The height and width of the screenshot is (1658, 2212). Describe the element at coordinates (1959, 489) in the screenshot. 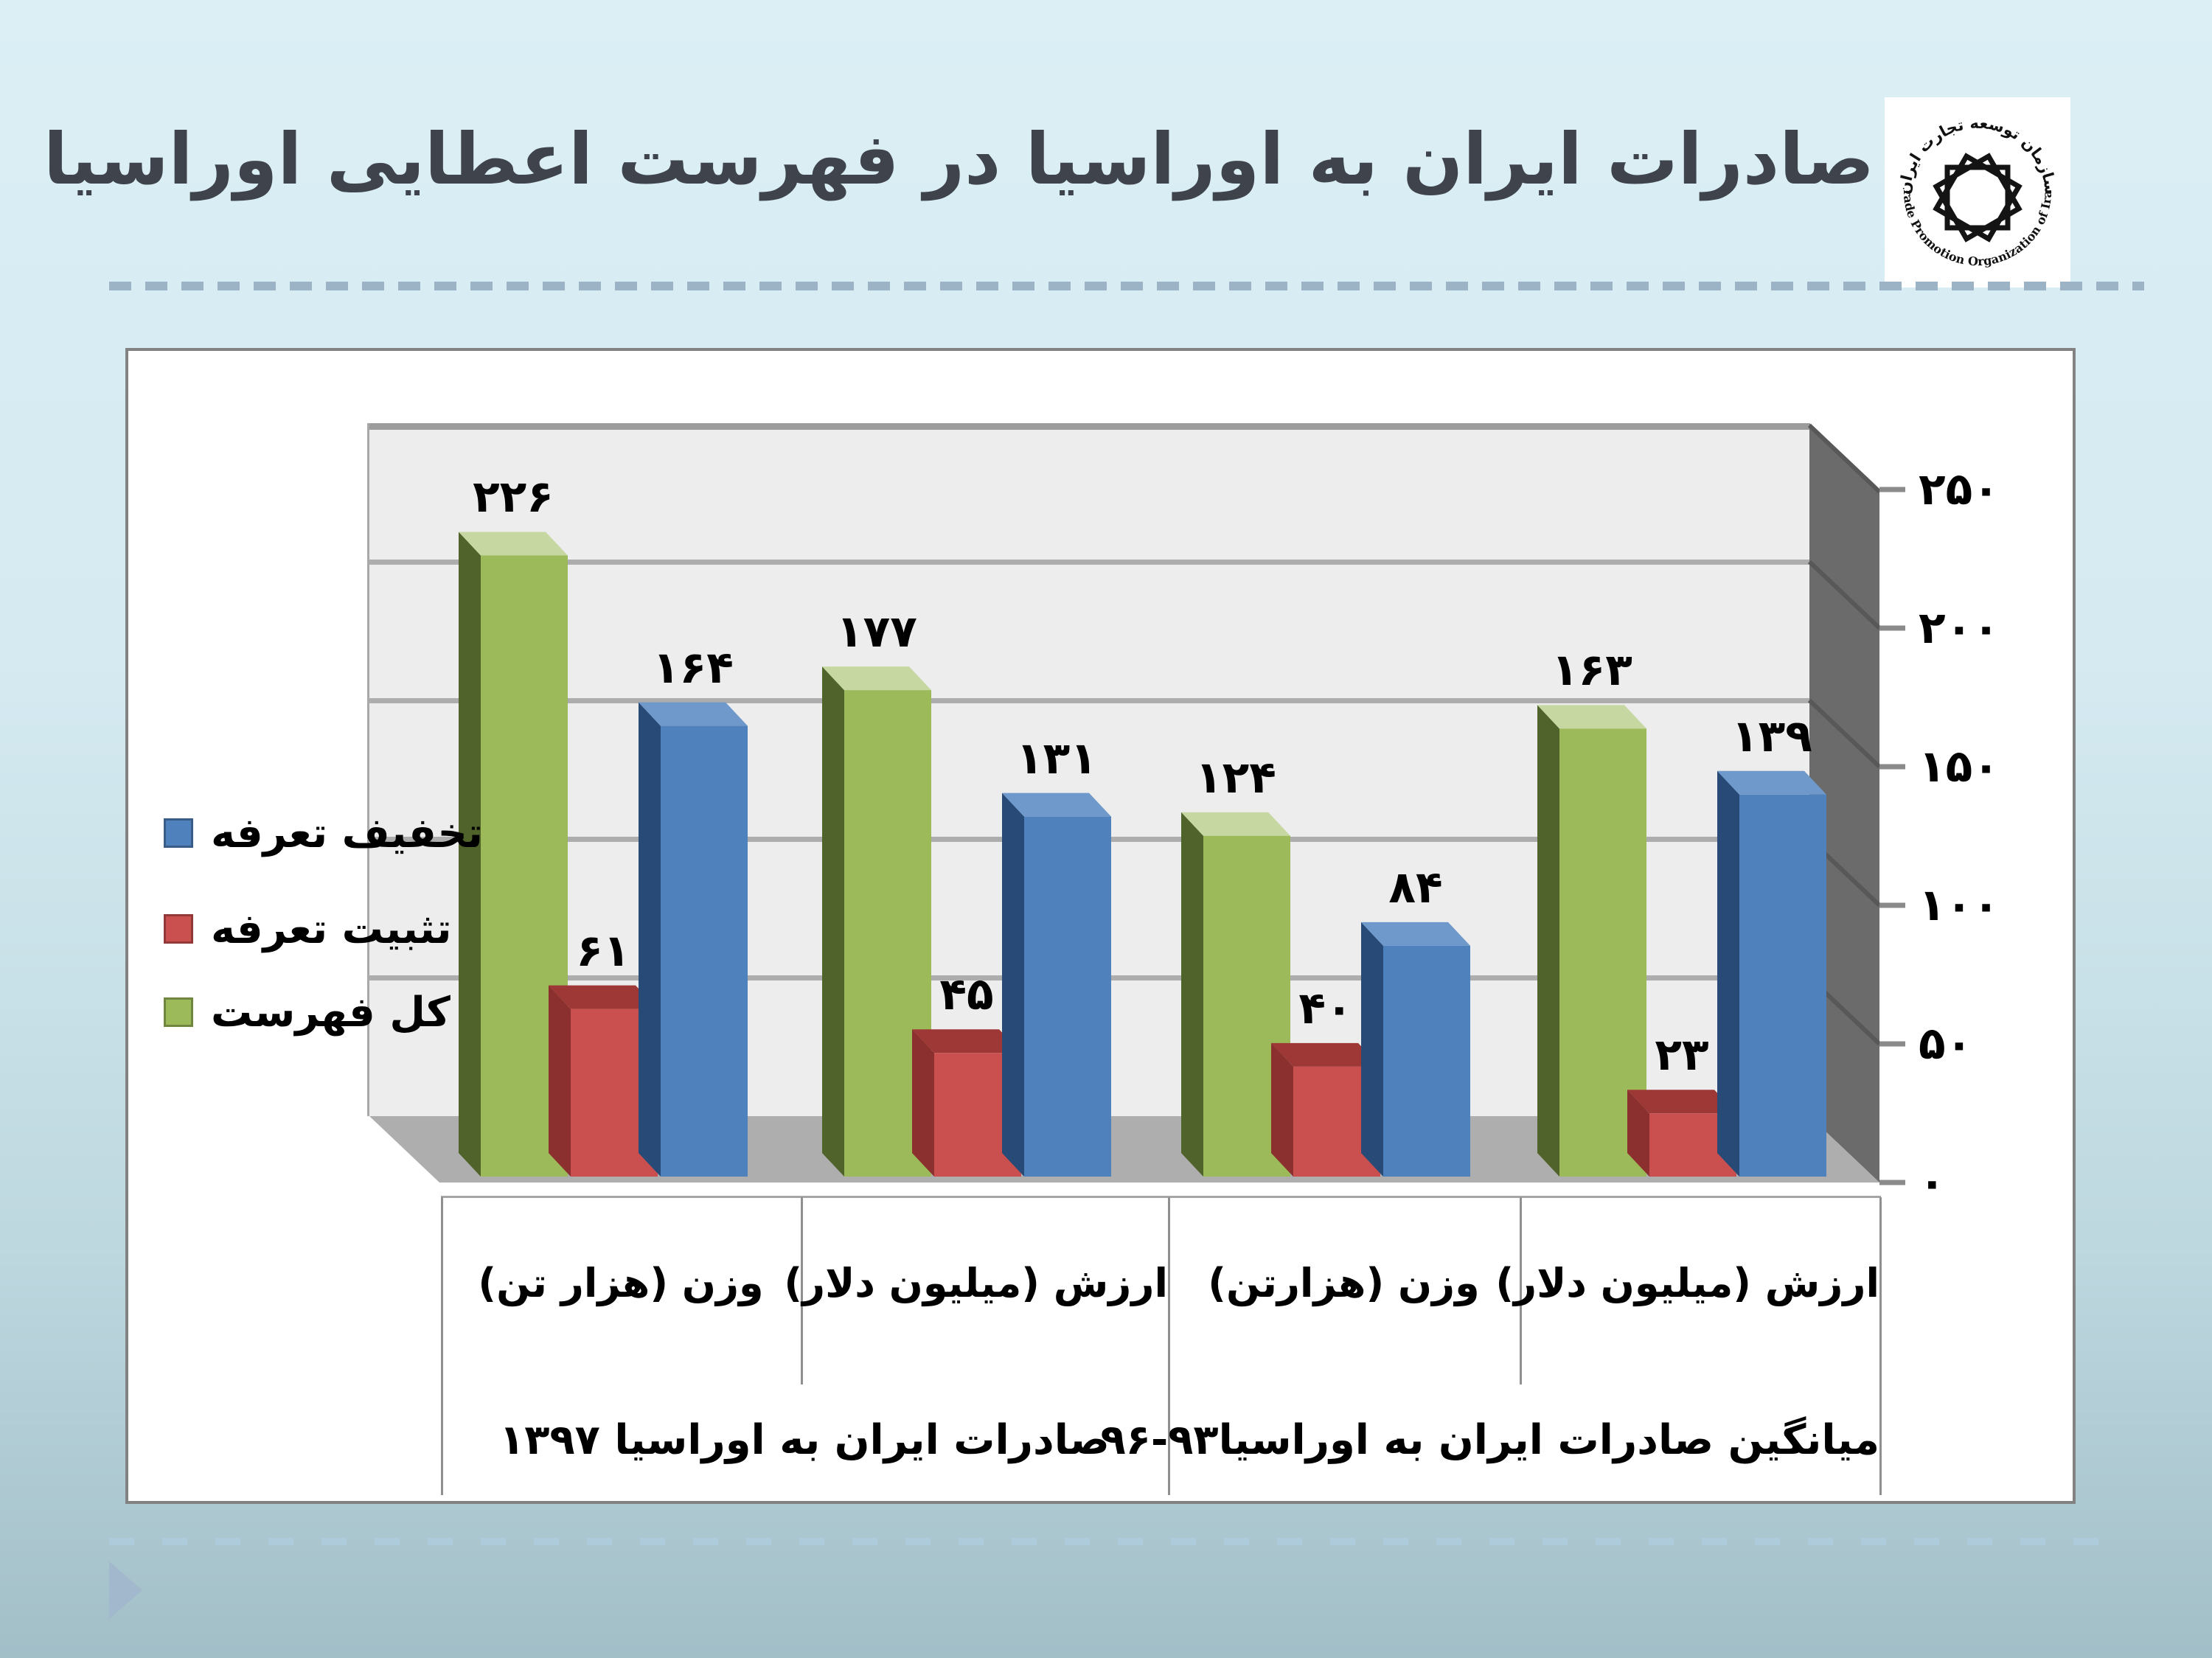

I see `y-axis-tick-label: ۲۵۰` at that location.